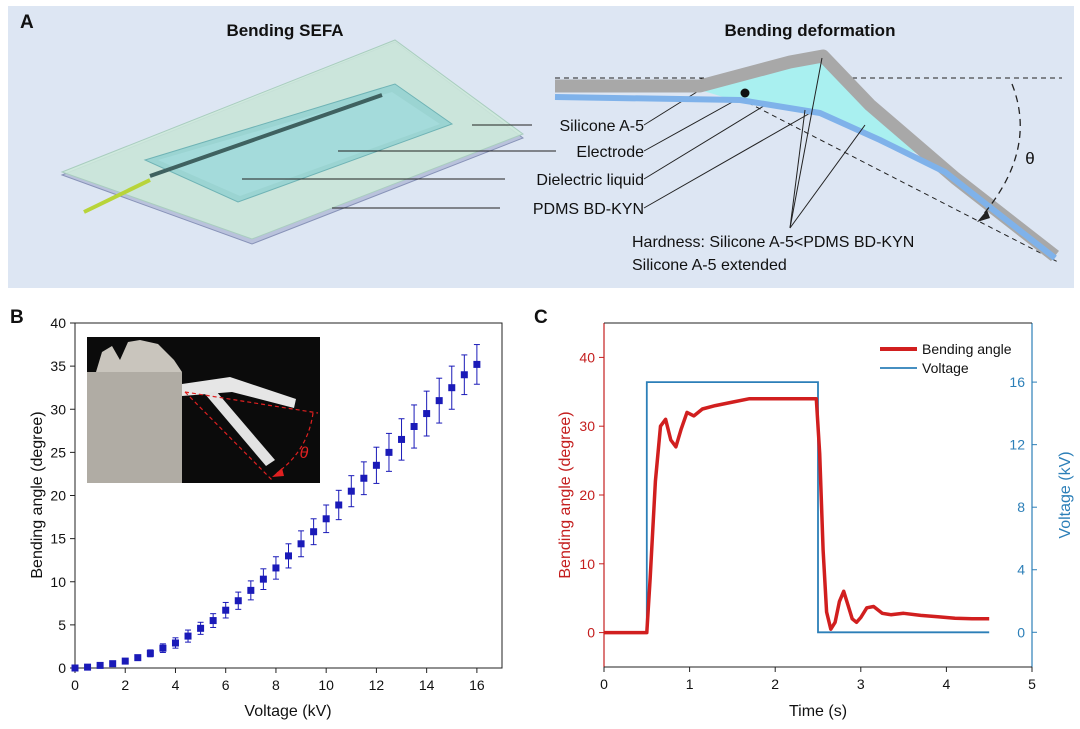 This screenshot has height=729, width=1080. Describe the element at coordinates (1017, 445) in the screenshot. I see `c-y-right-tick-label: 12` at that location.